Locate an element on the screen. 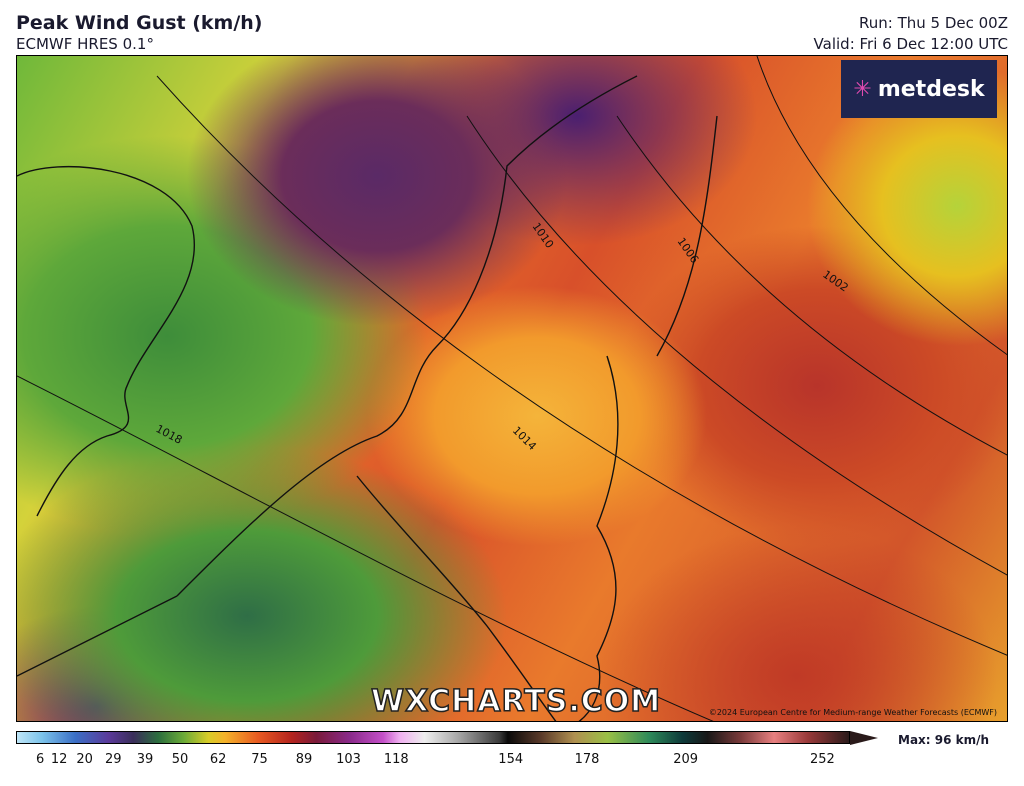 This screenshot has width=1024, height=786. run-time: Run: Thu 5 Dec 00Z is located at coordinates (933, 23).